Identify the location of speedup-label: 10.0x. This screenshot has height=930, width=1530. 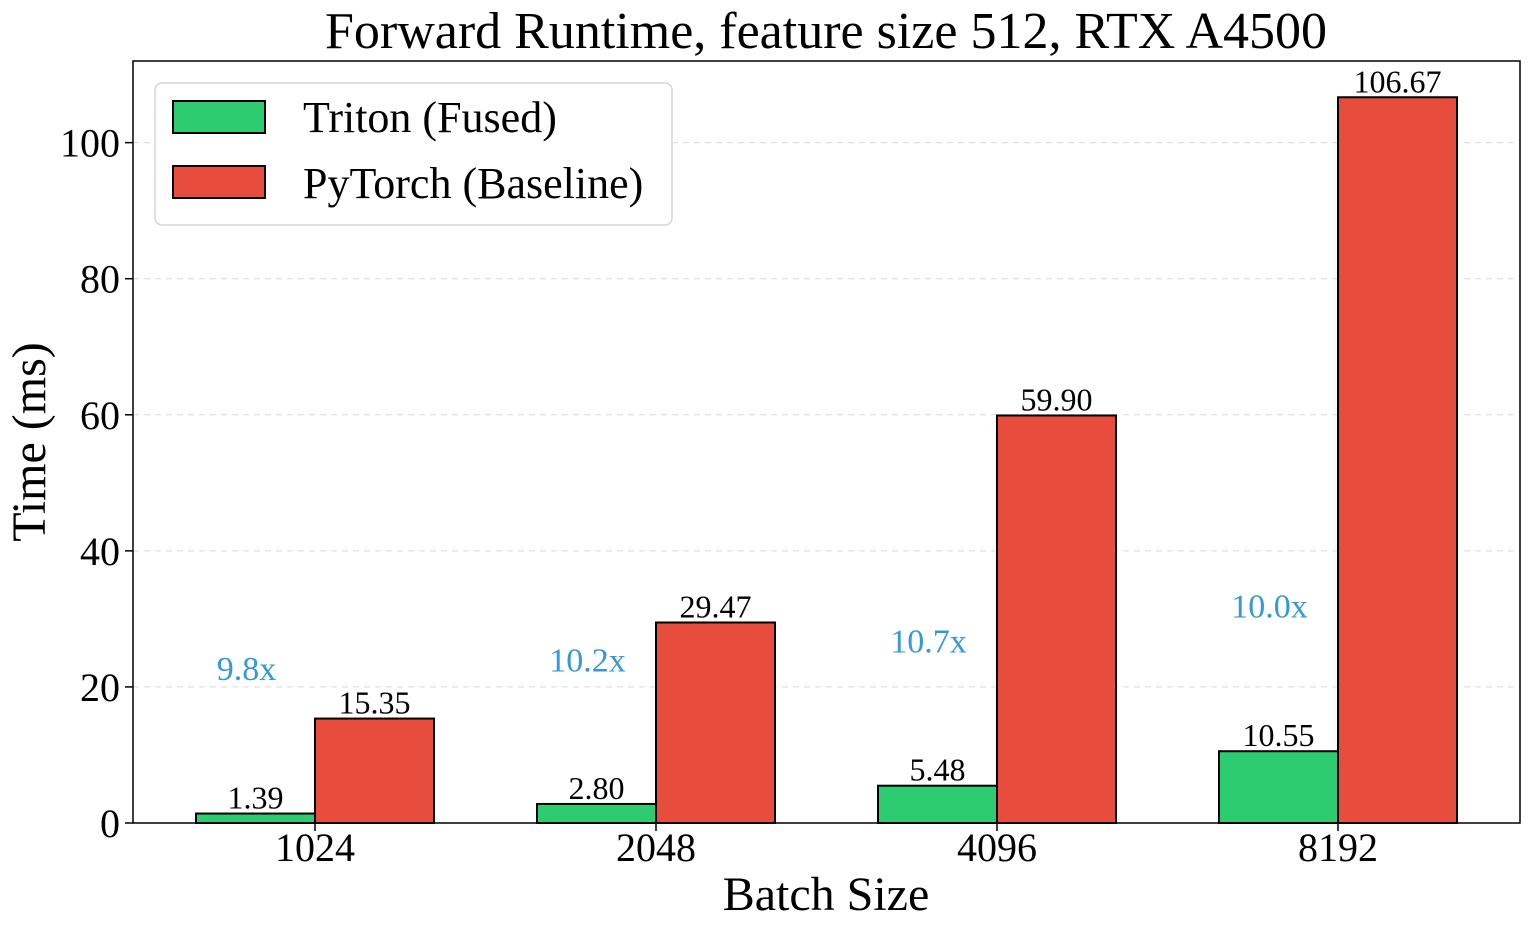
(1269, 606).